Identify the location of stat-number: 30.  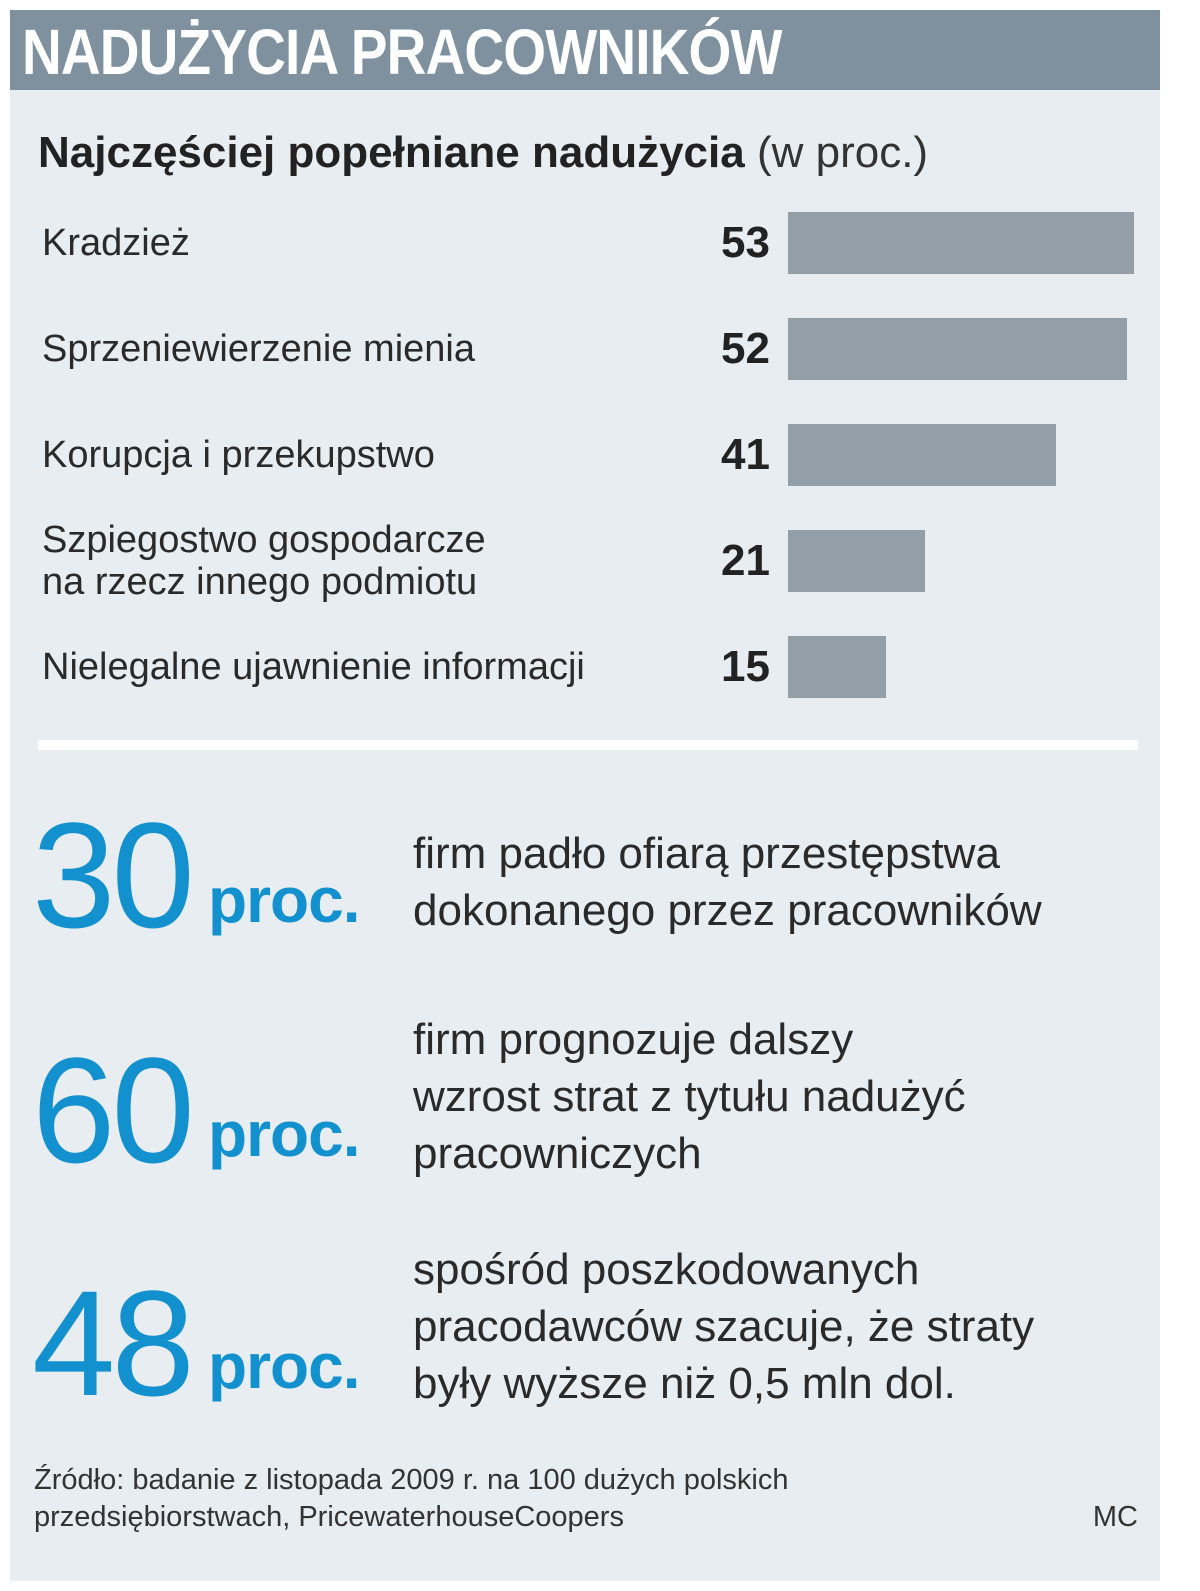
(113, 875).